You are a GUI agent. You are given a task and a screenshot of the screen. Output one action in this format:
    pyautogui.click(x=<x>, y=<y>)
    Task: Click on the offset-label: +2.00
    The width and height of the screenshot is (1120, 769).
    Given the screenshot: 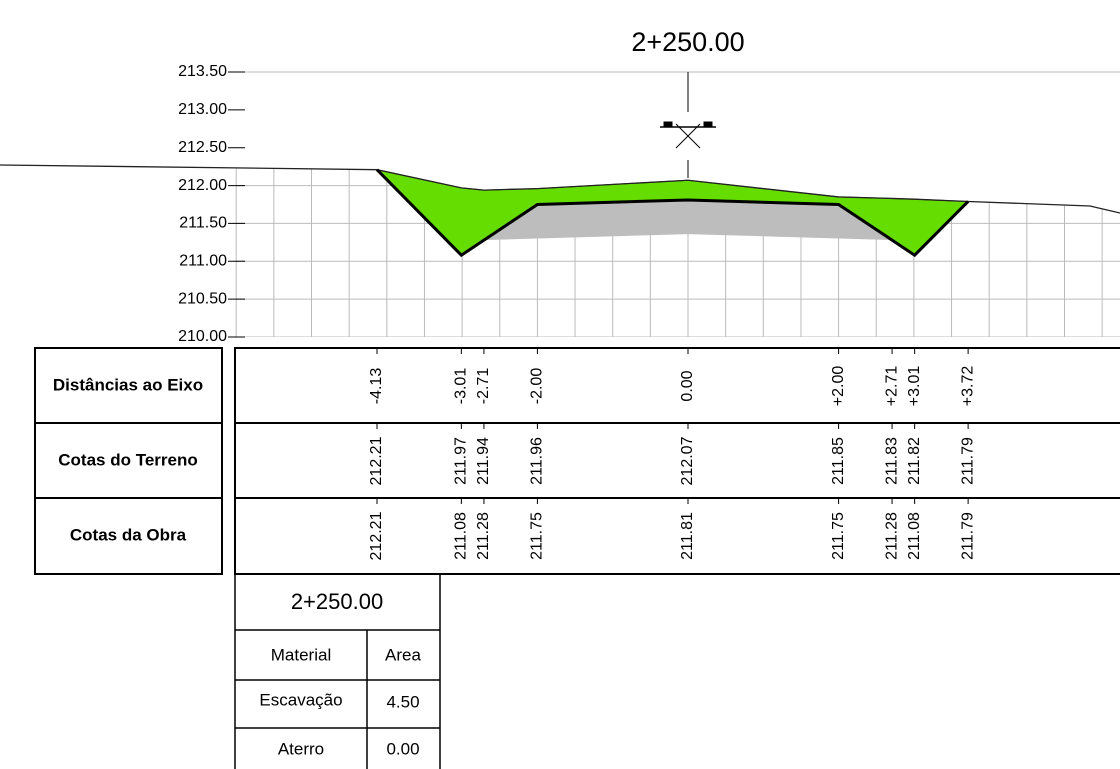 What is the action you would take?
    pyautogui.click(x=838, y=386)
    